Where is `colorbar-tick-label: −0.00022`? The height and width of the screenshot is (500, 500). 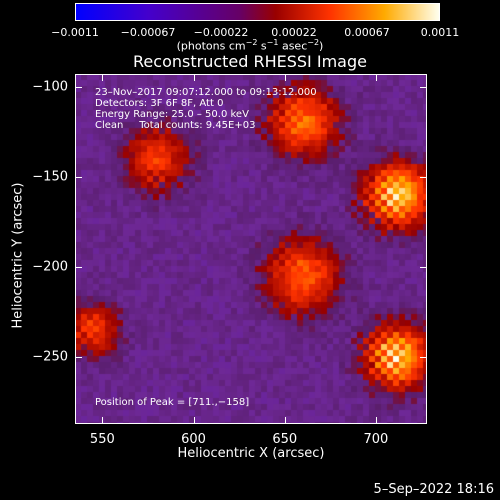
colorbar-tick-label: −0.00022 is located at coordinates (221, 32).